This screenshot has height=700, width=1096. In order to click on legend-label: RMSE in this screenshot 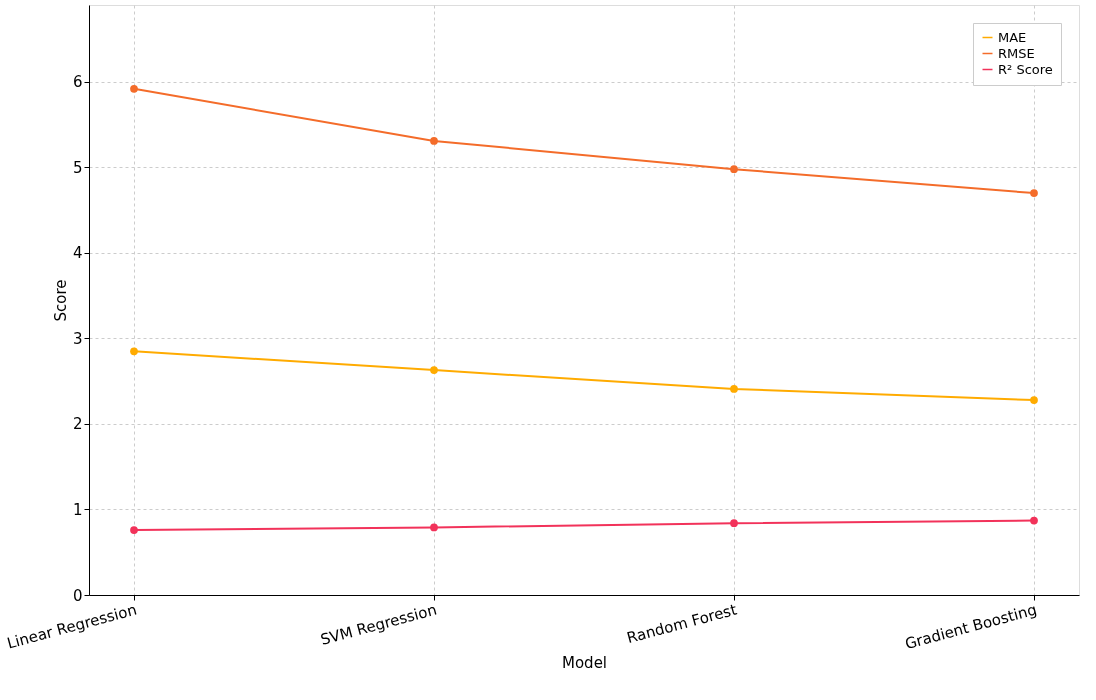, I will do `click(1016, 53)`.